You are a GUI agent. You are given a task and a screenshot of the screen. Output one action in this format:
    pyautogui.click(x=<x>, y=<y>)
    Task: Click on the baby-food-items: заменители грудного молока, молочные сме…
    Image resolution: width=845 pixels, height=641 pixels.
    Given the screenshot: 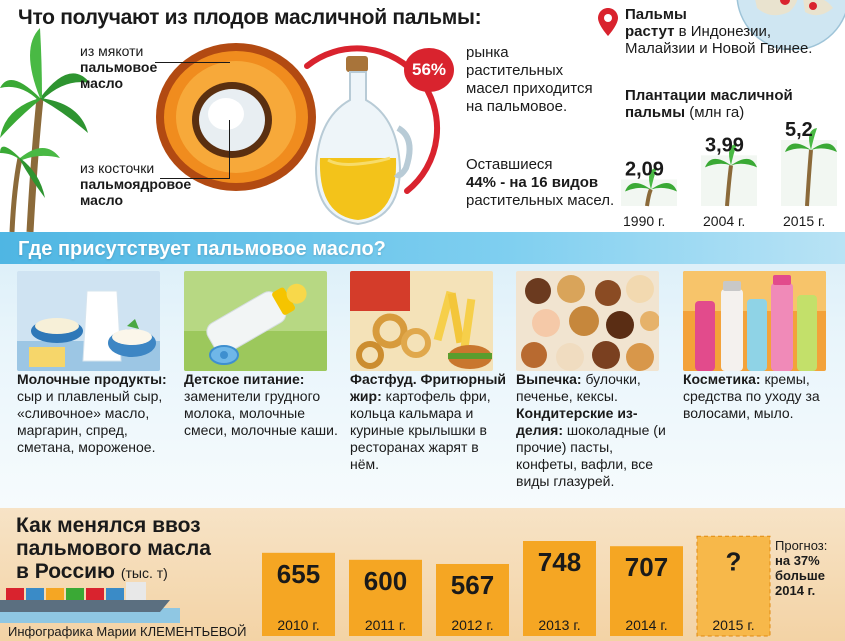 What is the action you would take?
    pyautogui.click(x=261, y=413)
    